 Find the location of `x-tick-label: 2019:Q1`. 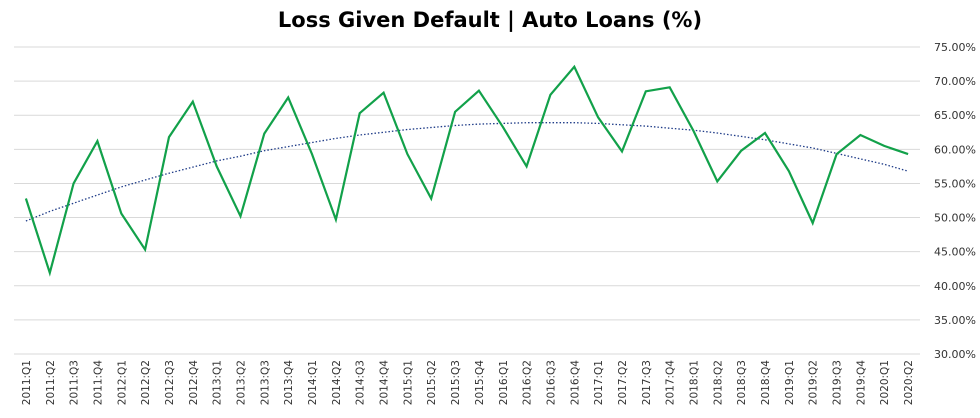

x-tick-label: 2019:Q1 is located at coordinates (790, 382).